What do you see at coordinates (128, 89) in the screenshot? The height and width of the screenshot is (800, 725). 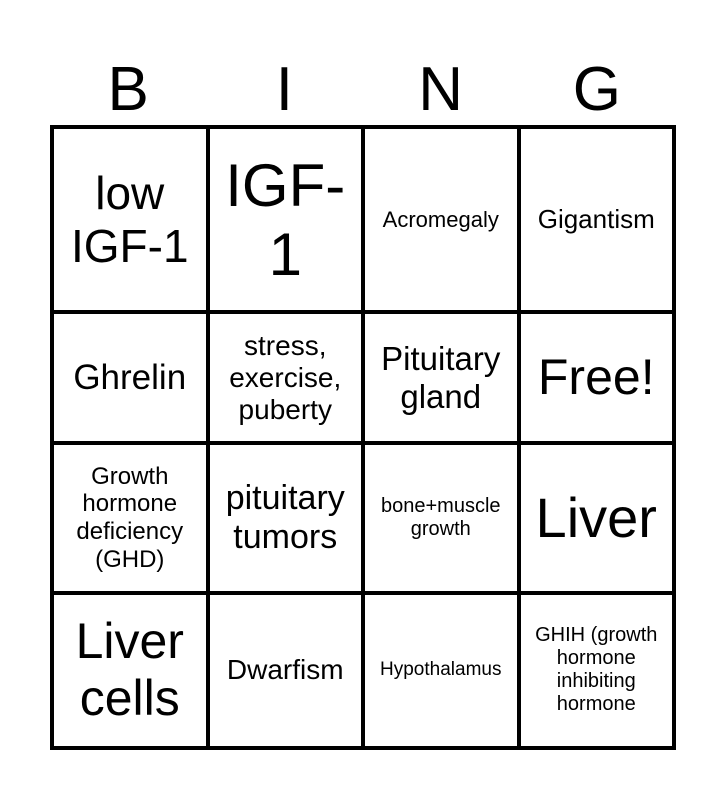 I see `header-letter-b: B` at bounding box center [128, 89].